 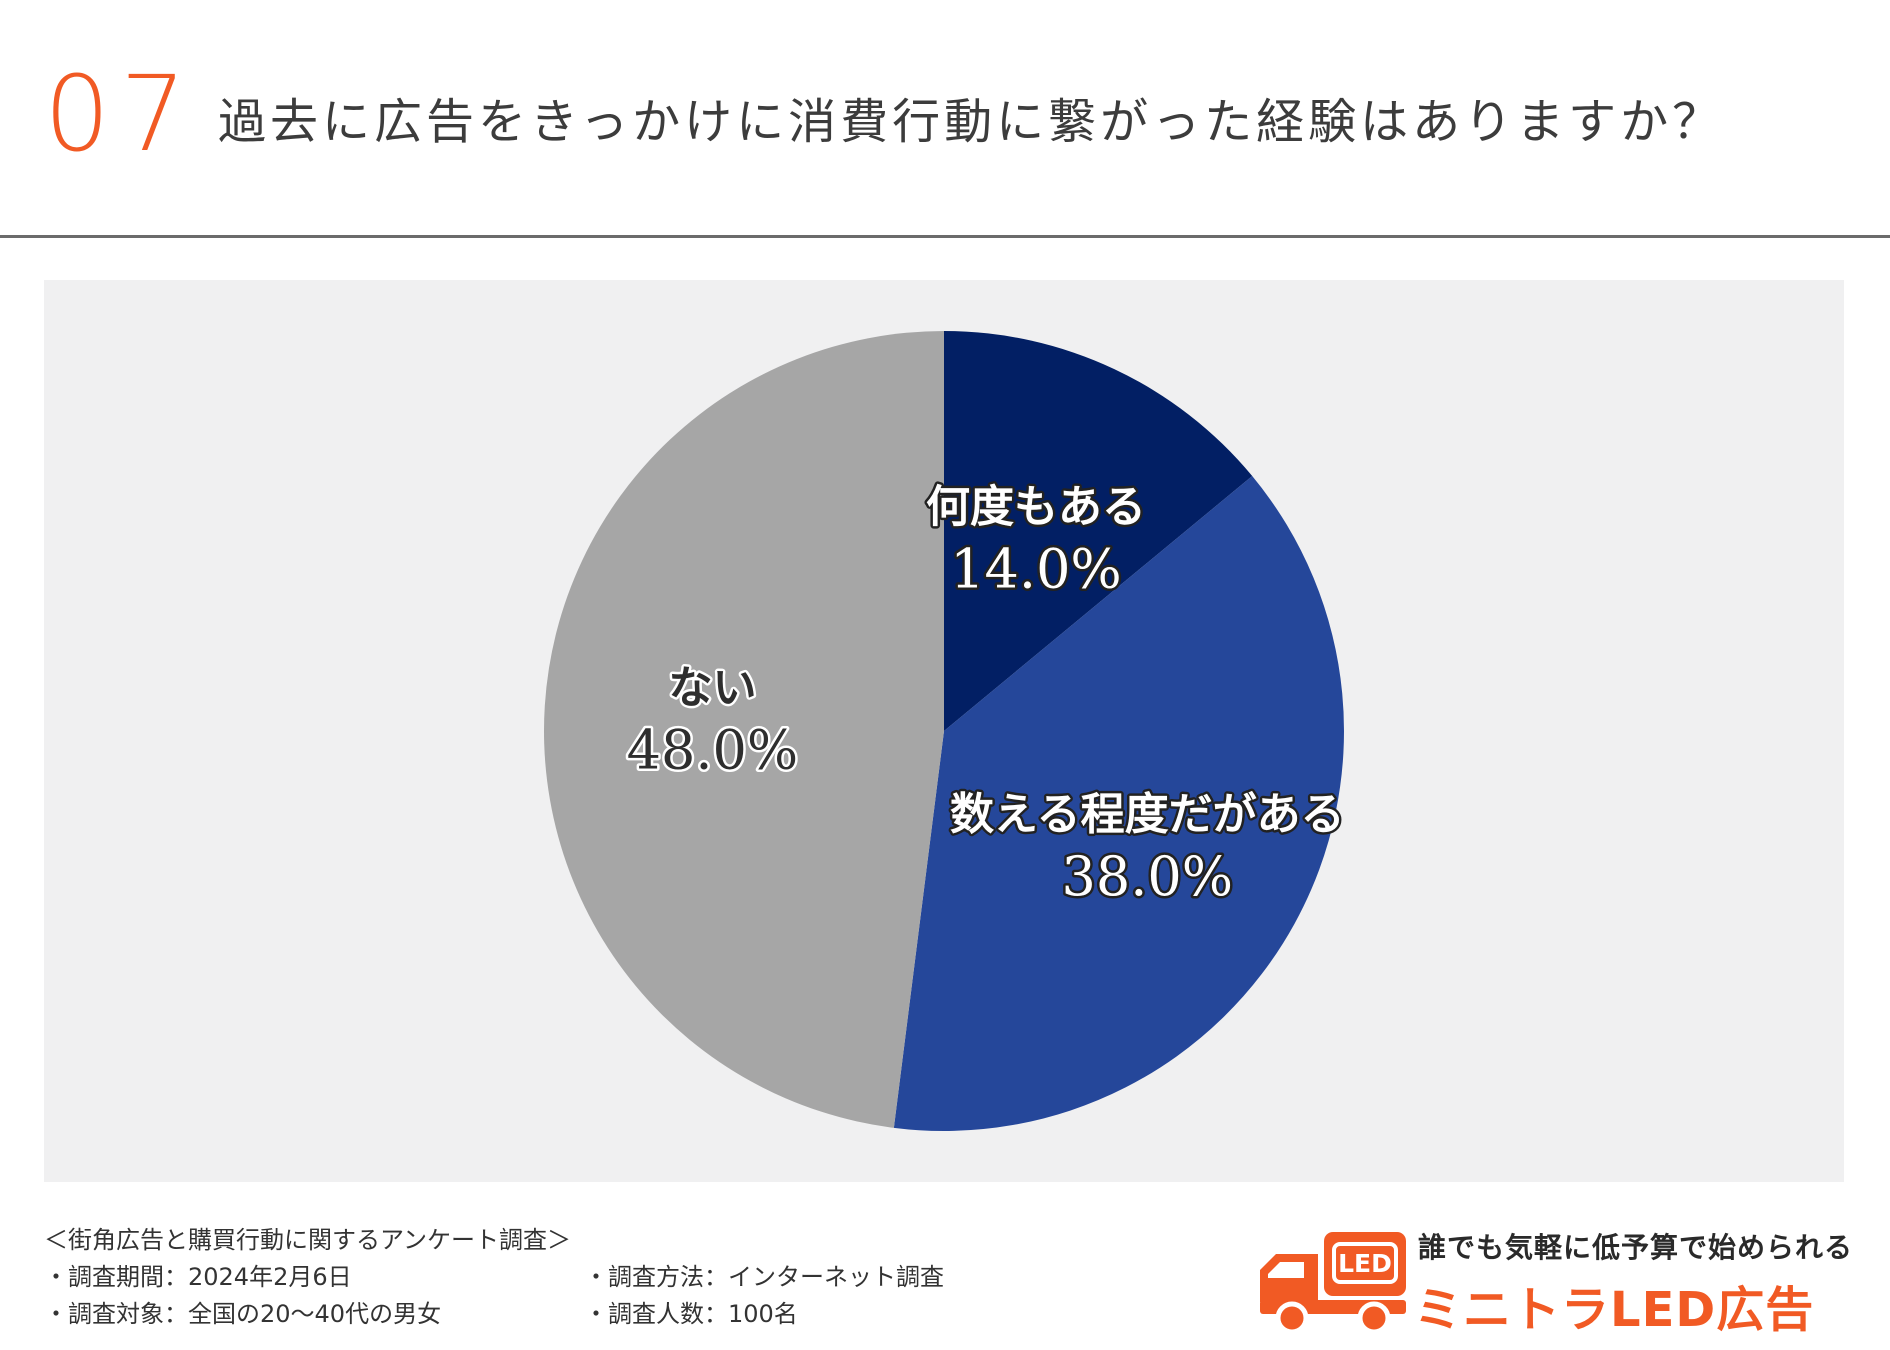 What do you see at coordinates (691, 1314) in the screenshot?
I see `survey-count: ・調査人数：100名` at bounding box center [691, 1314].